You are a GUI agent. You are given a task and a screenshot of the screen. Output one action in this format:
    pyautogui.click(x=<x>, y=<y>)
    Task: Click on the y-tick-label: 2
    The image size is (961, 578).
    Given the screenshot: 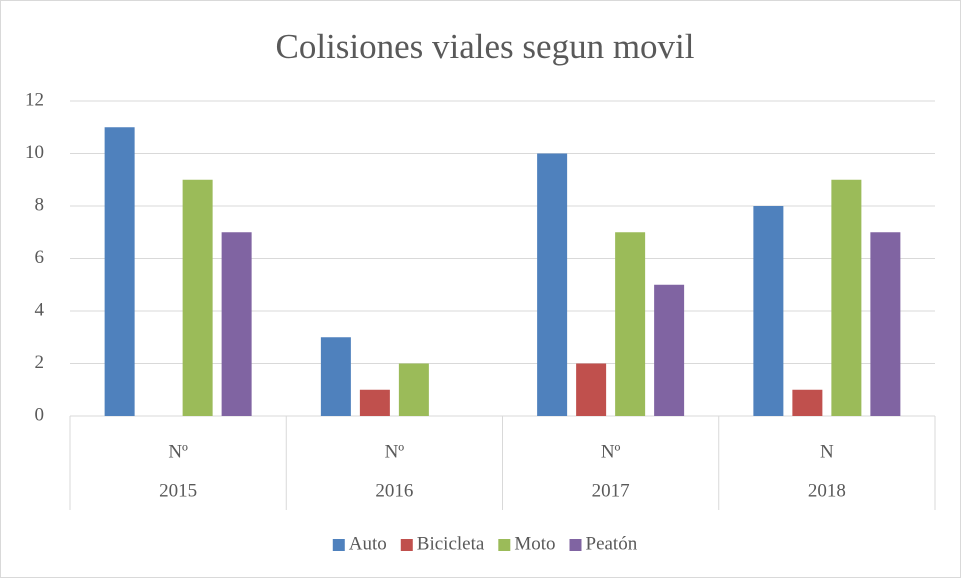 What is the action you would take?
    pyautogui.click(x=40, y=362)
    